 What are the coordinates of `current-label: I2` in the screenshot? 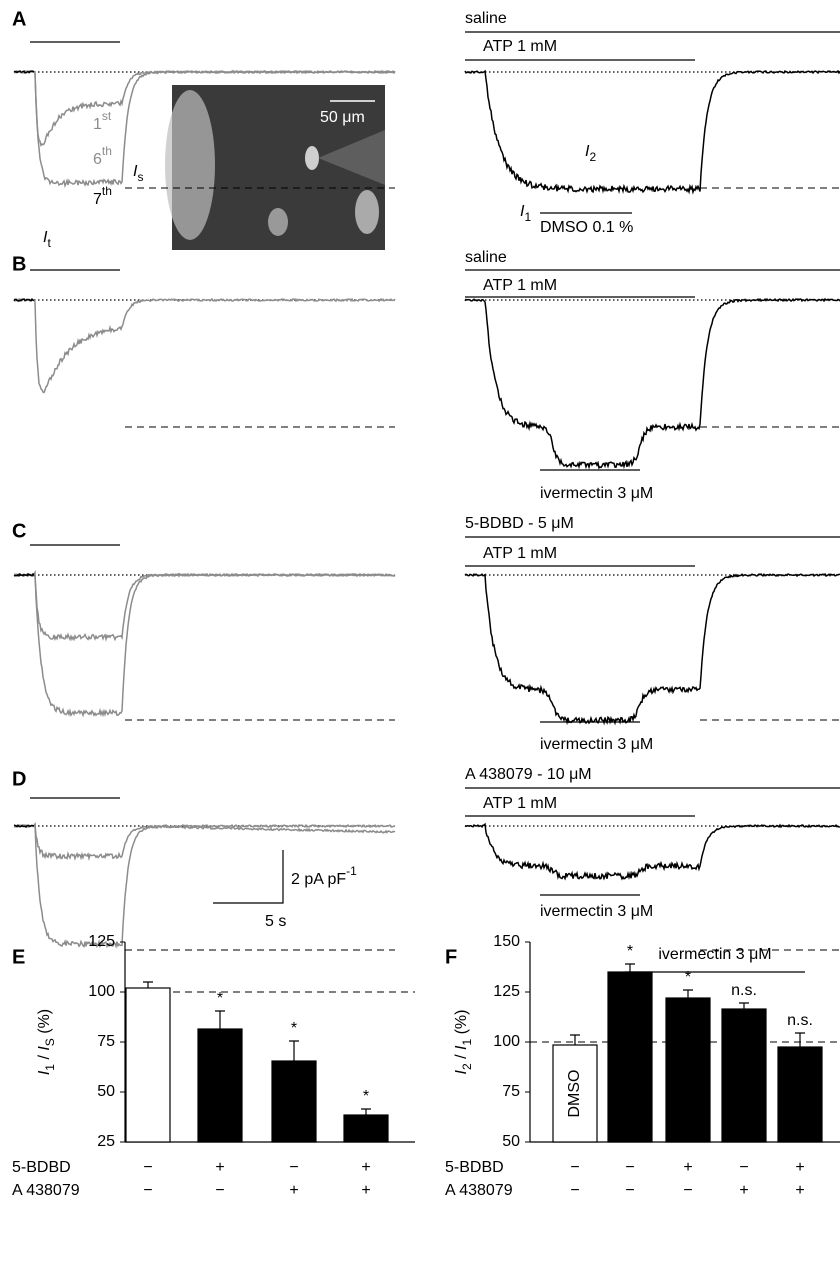 It's located at (590, 153).